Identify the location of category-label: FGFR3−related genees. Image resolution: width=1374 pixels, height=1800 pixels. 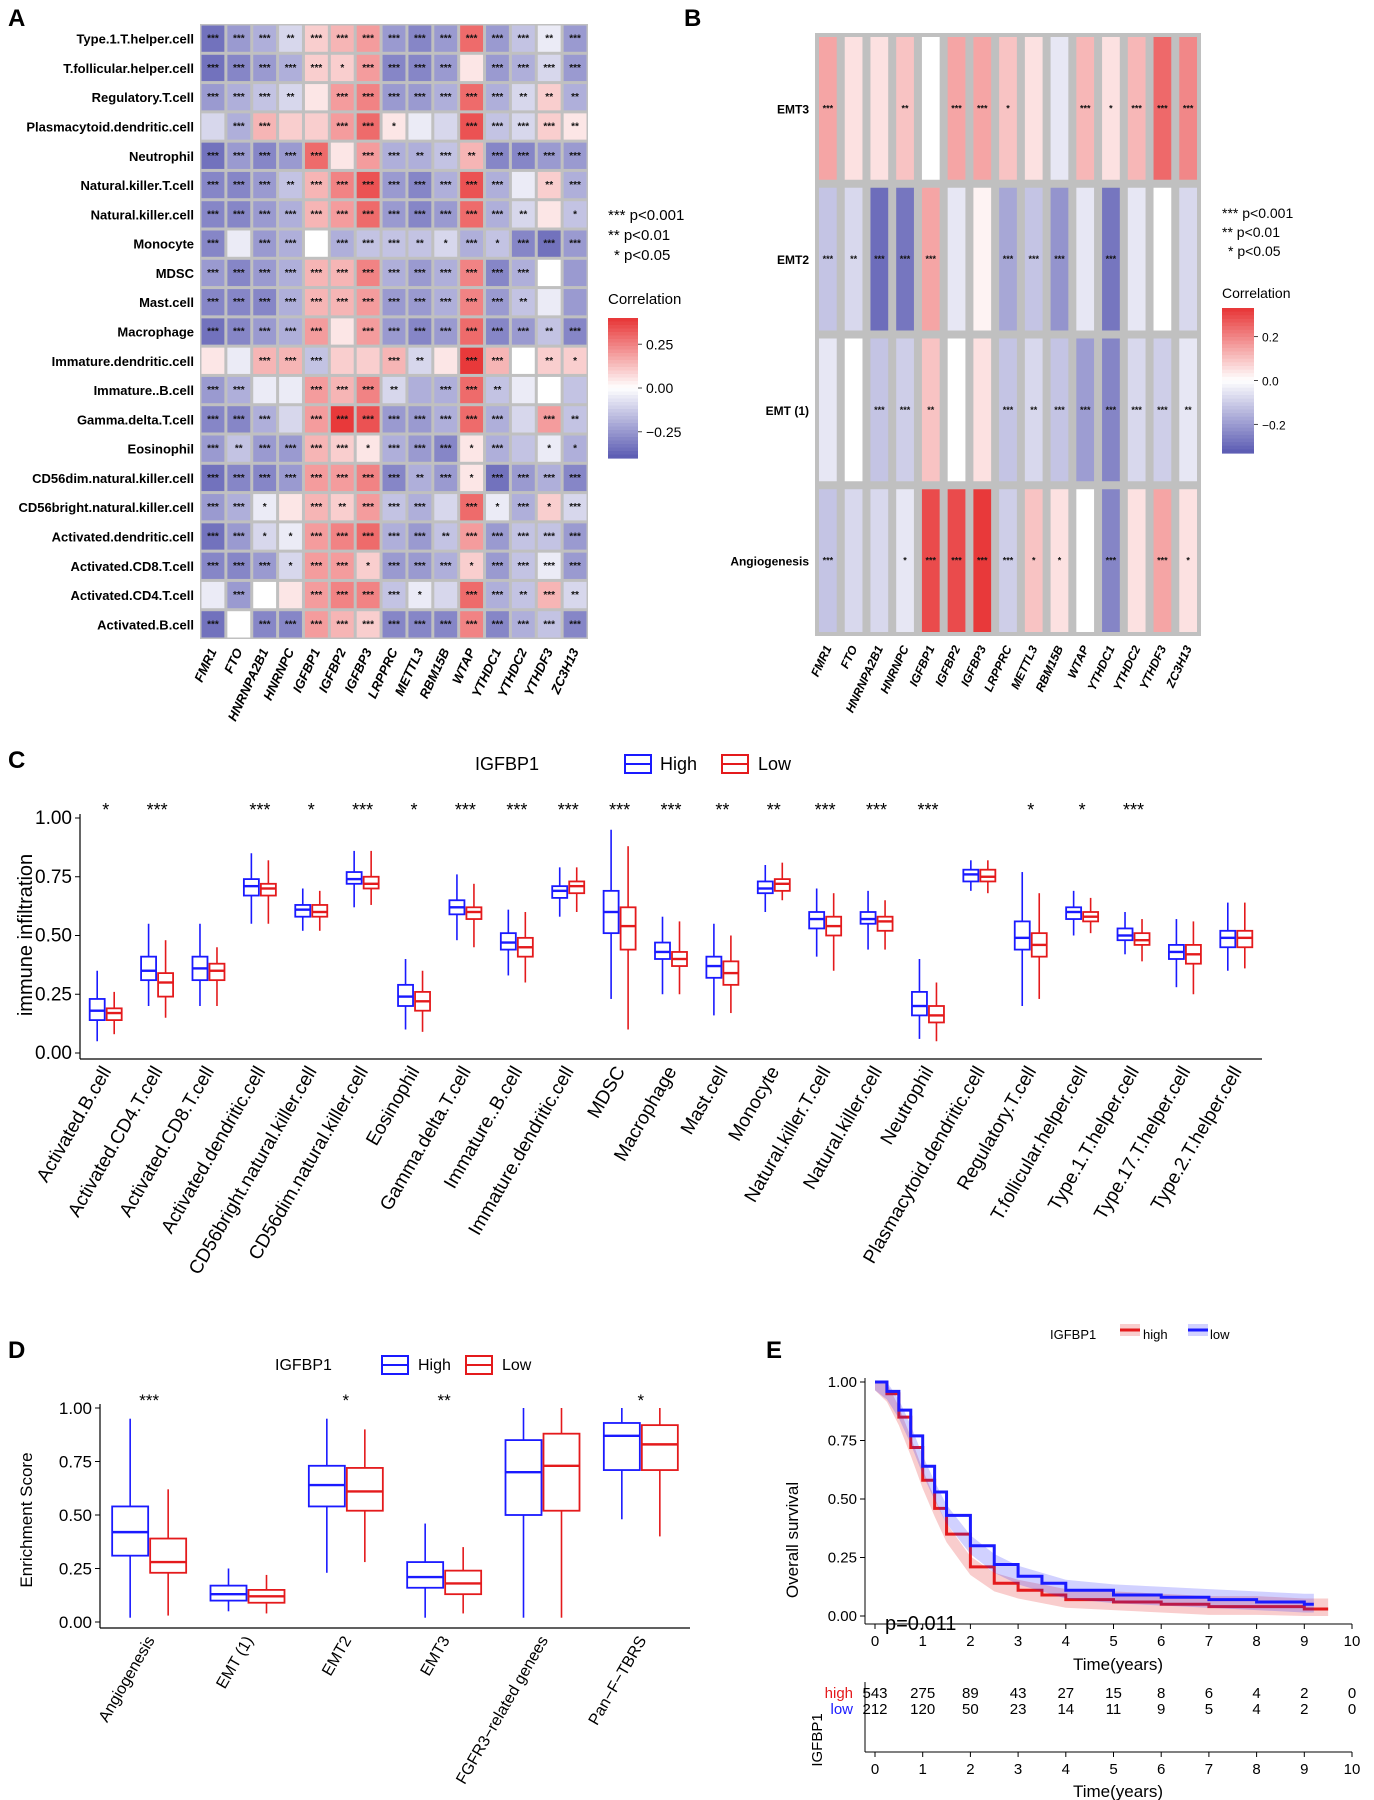
(502, 1711).